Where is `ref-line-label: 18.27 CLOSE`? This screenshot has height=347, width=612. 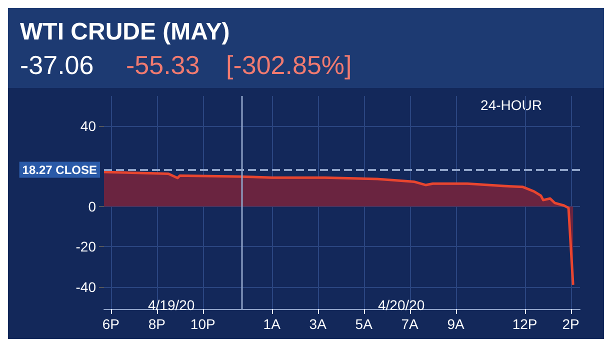
ref-line-label: 18.27 CLOSE is located at coordinates (59, 169).